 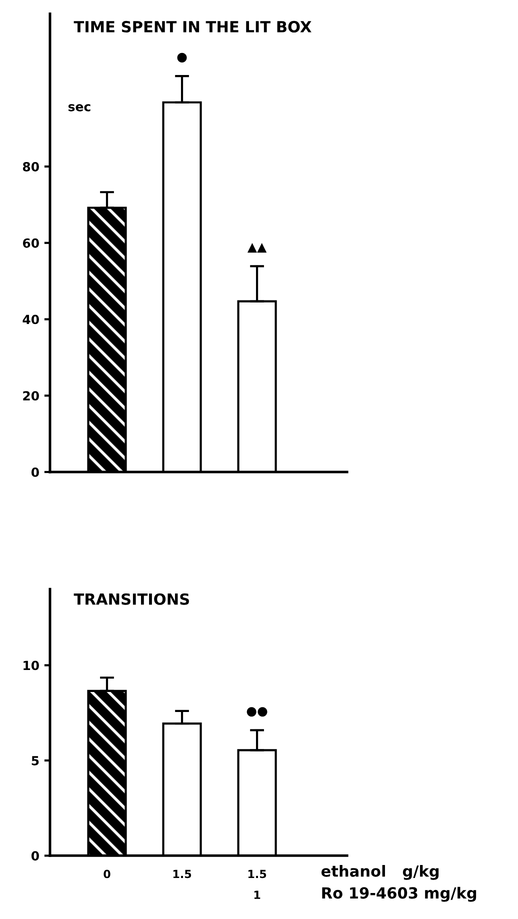 I want to click on y-tick-label: 10, so click(x=31, y=665).